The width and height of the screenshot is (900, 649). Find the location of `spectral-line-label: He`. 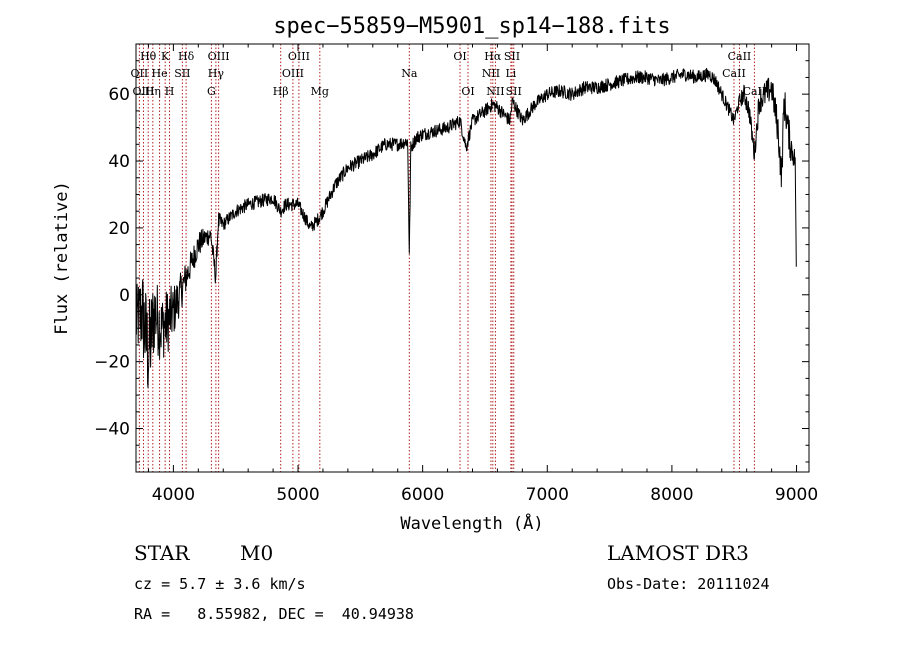

spectral-line-label: He is located at coordinates (160, 73).